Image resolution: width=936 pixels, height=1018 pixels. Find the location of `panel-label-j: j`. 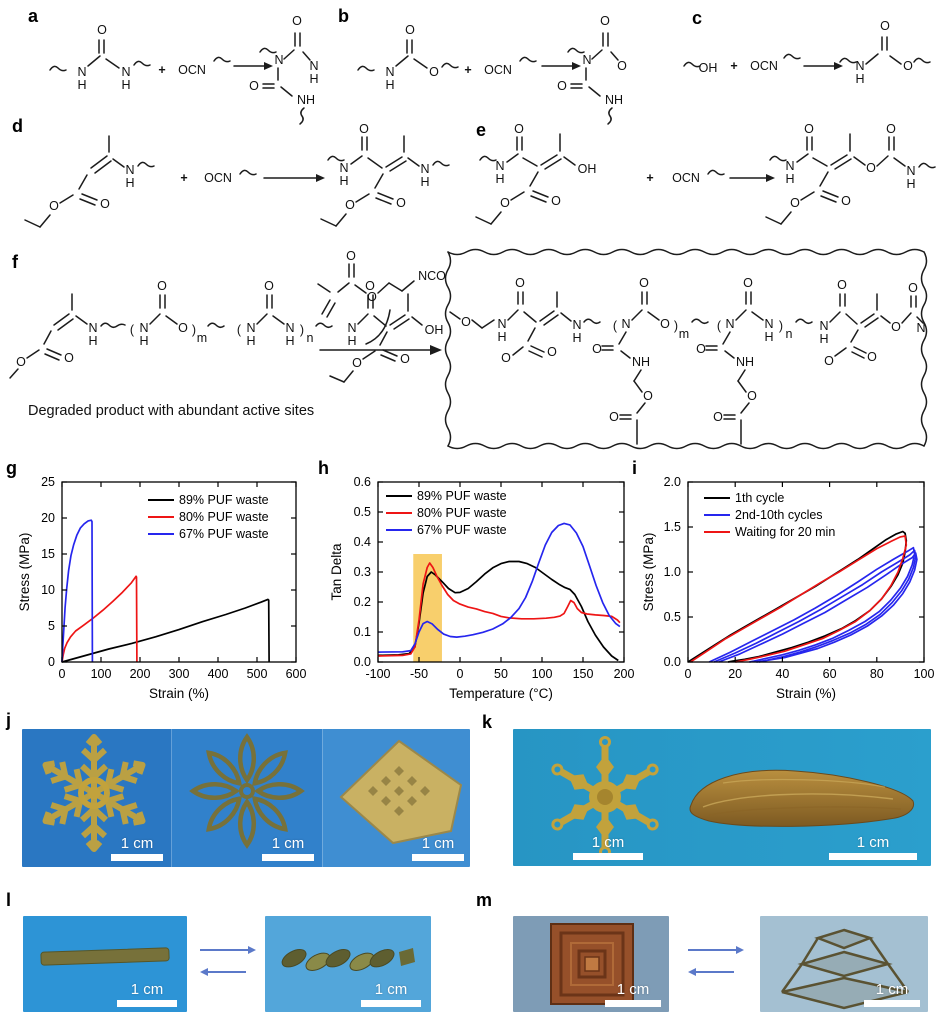

panel-label-j: j is located at coordinates (9, 720).